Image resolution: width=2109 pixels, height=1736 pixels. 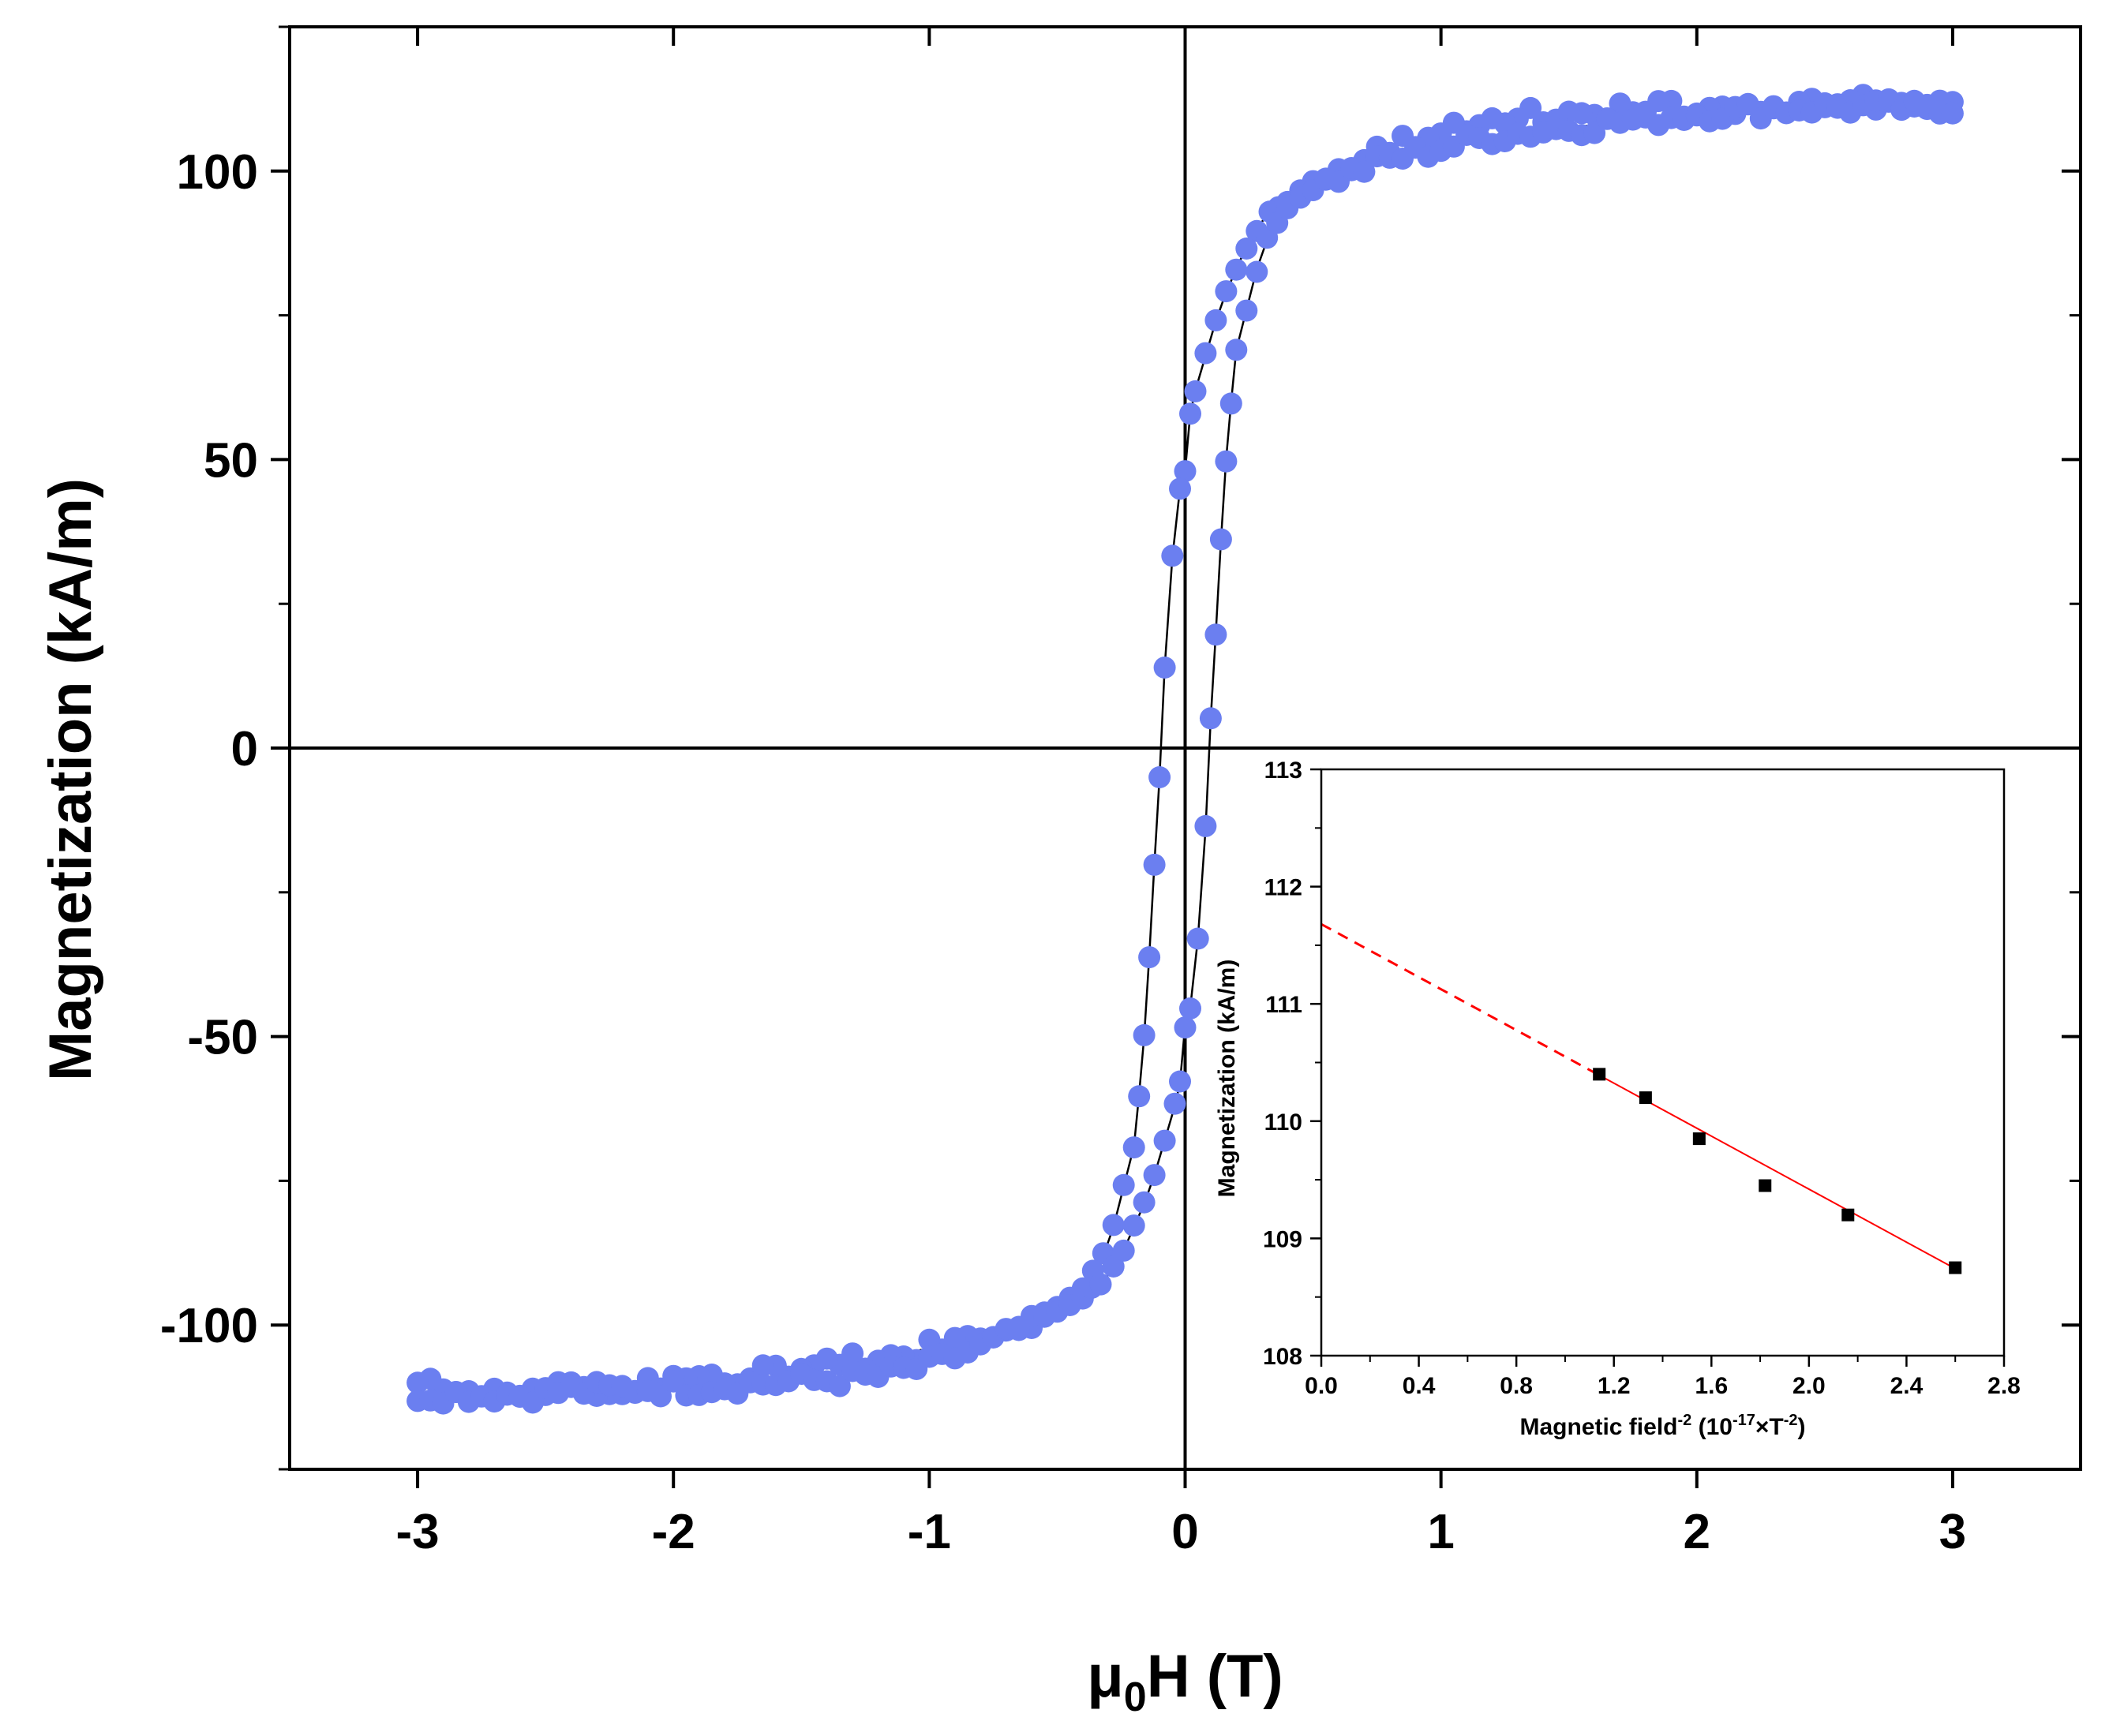 What do you see at coordinates (1284, 1005) in the screenshot?
I see `inset-y-tick-label: 111` at bounding box center [1284, 1005].